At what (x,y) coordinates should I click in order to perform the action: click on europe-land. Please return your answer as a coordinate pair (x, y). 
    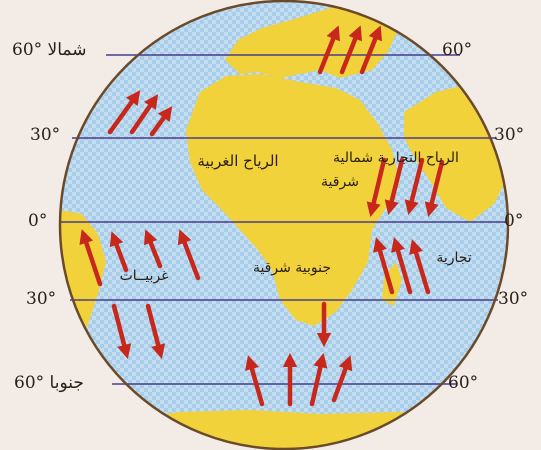
    Looking at the image, I should click on (311, 41).